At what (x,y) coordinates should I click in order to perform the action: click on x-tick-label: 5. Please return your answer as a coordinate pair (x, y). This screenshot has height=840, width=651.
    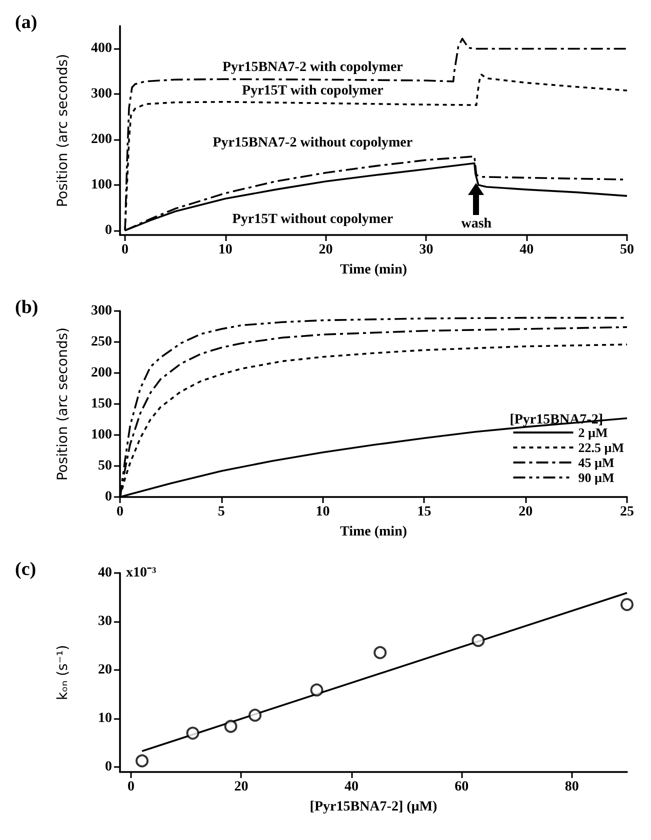
    Looking at the image, I should click on (221, 512).